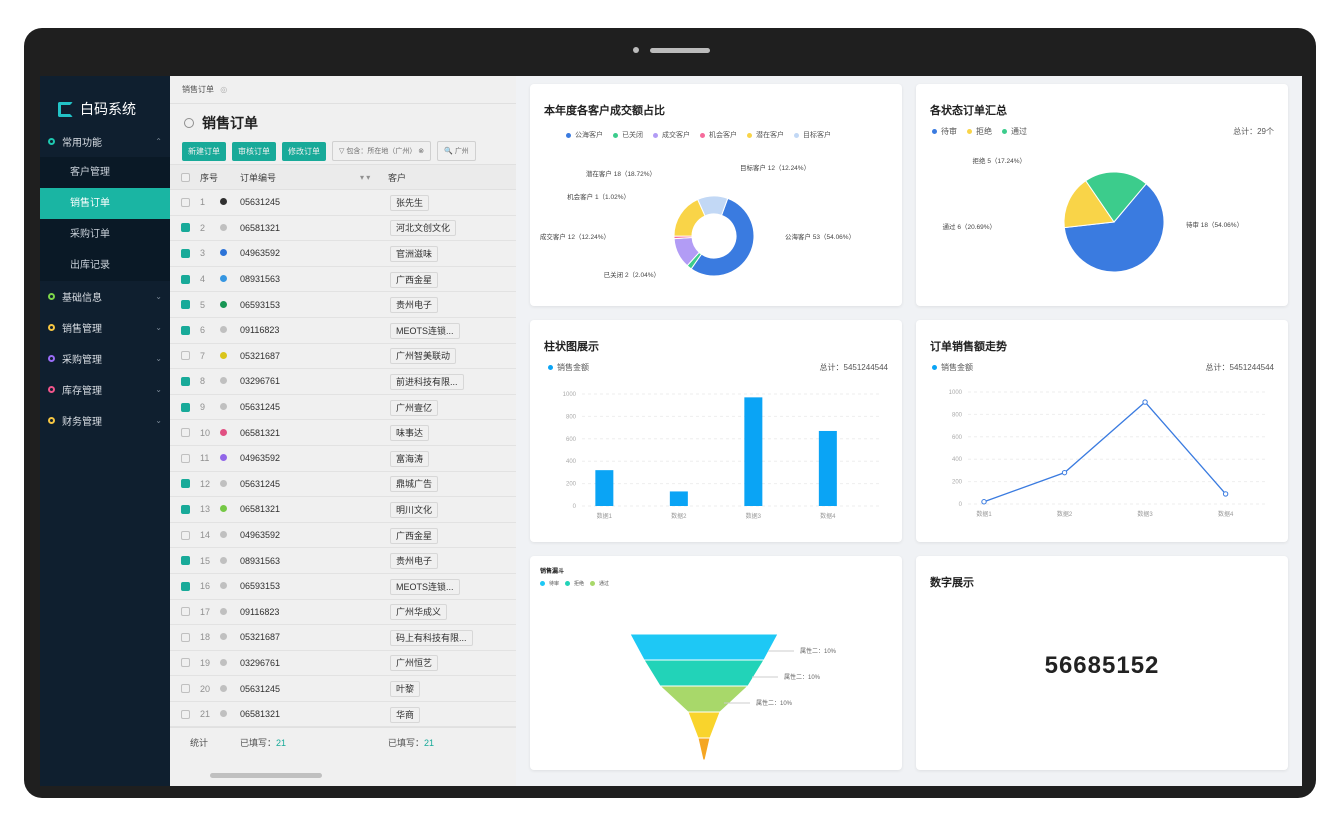  I want to click on edit-order-button: 修改订单, so click(304, 151).